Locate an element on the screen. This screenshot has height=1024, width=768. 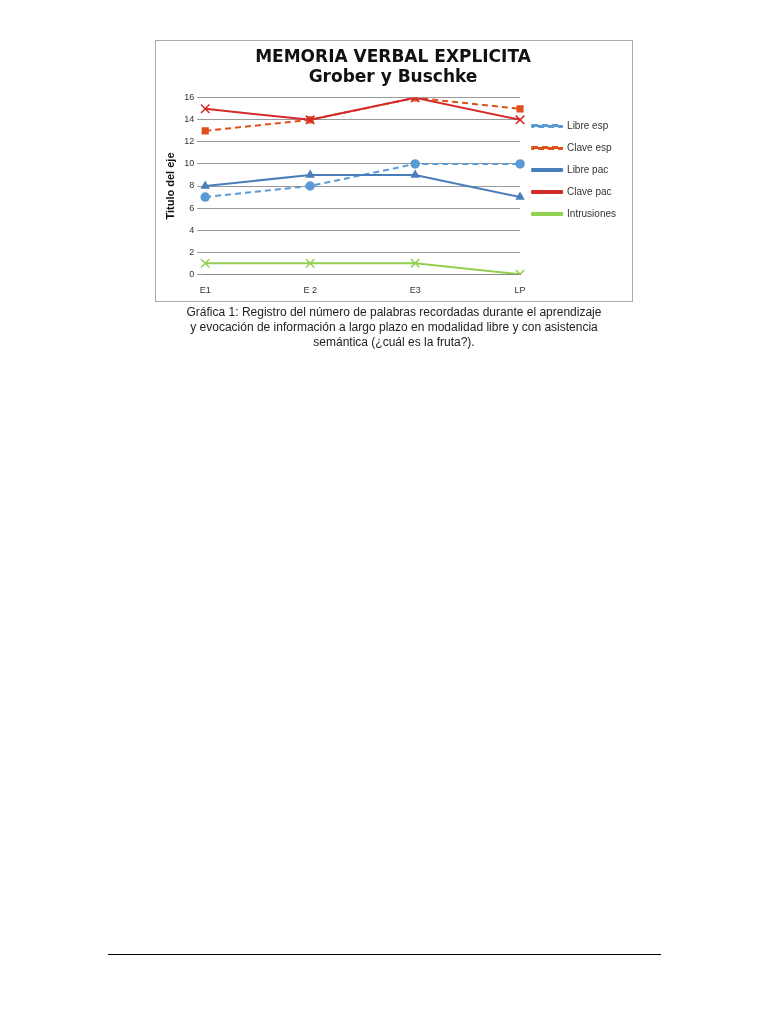
y-tick-label: 0 is located at coordinates (192, 273).